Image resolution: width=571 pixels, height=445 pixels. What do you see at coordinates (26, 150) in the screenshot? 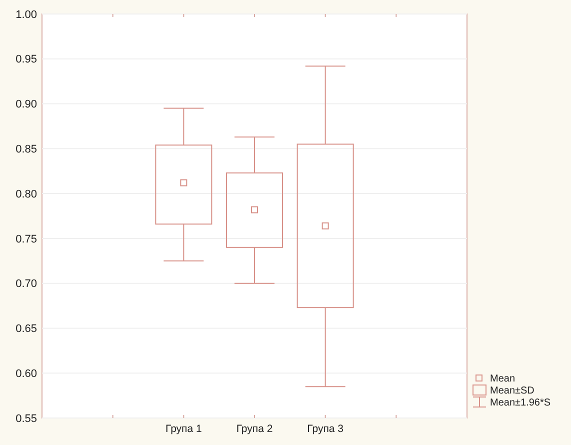
I see `y-tick-label: 0.85` at bounding box center [26, 150].